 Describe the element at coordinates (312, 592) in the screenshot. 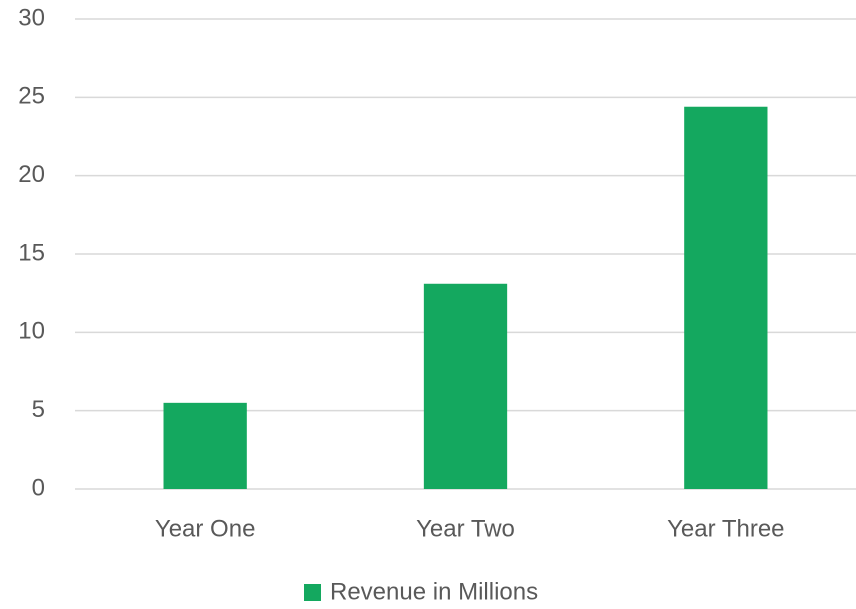

I see `legend-swatch` at that location.